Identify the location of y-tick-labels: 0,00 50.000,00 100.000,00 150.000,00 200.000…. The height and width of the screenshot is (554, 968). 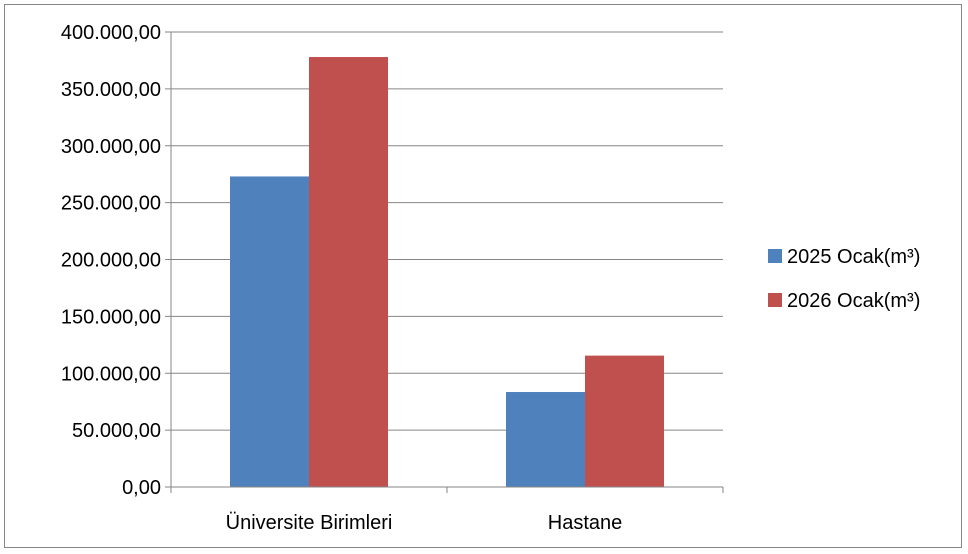
(111, 260).